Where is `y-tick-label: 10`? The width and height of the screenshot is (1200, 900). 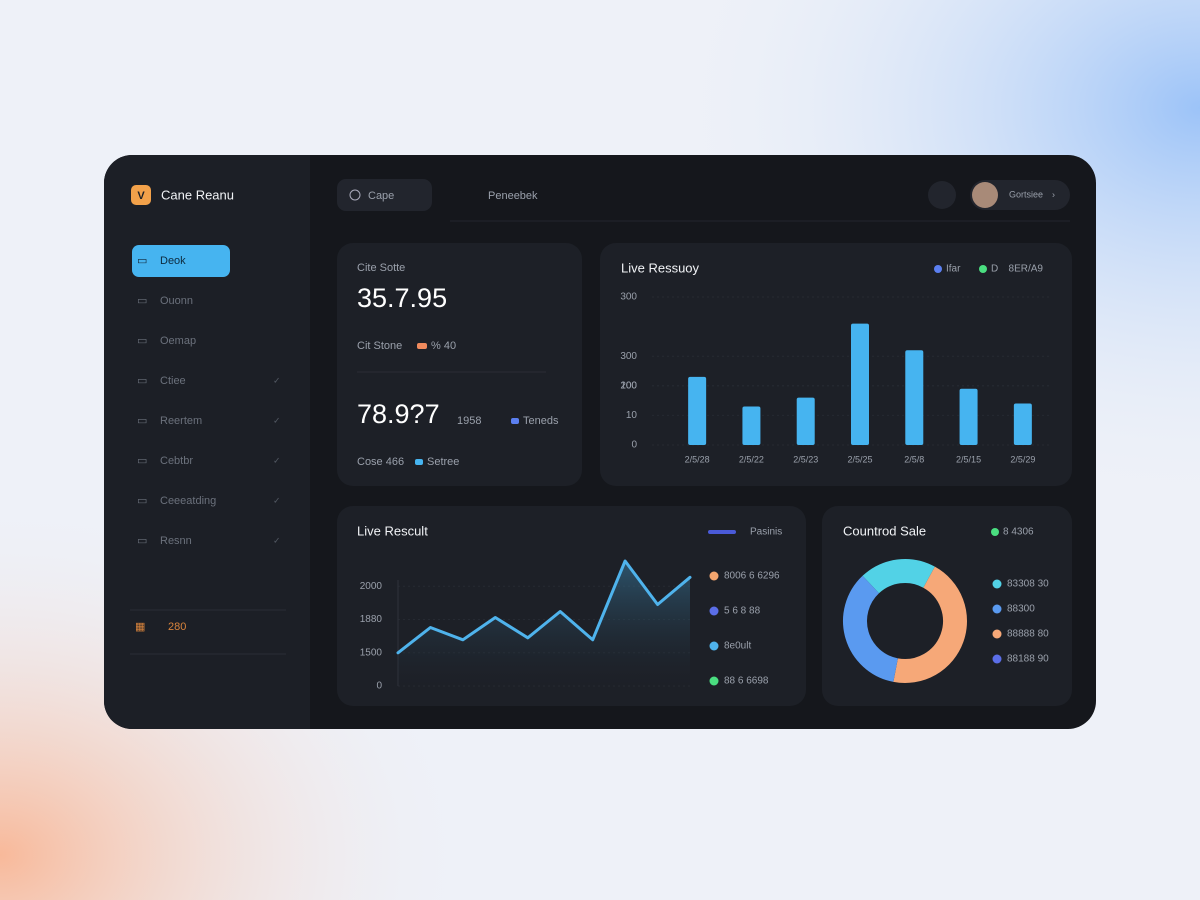 y-tick-label: 10 is located at coordinates (632, 415).